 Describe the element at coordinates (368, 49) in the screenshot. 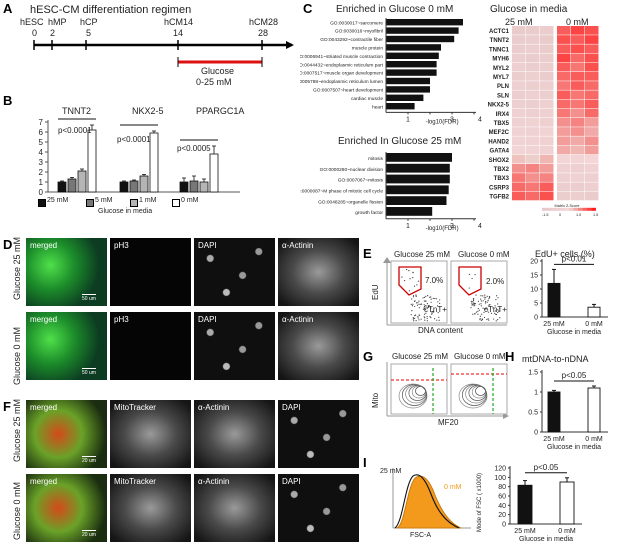

I see `go-label-glc0-3: muscle protein` at that location.